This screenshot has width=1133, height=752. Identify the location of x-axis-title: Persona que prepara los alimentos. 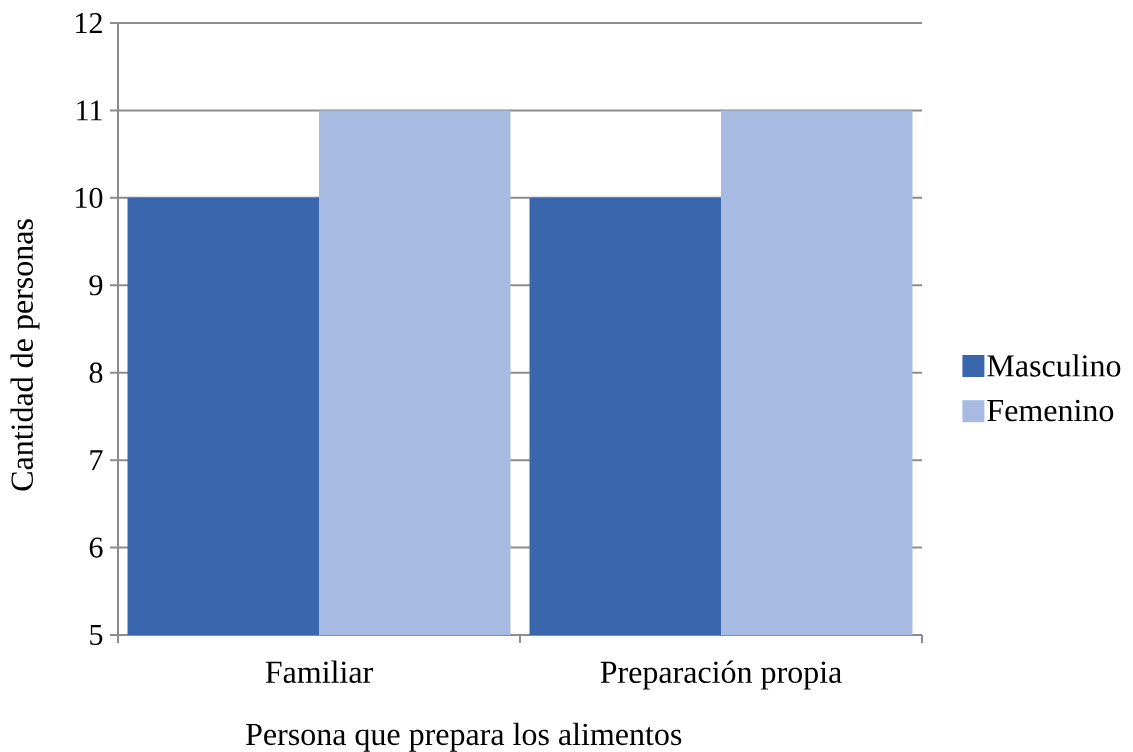
(464, 737).